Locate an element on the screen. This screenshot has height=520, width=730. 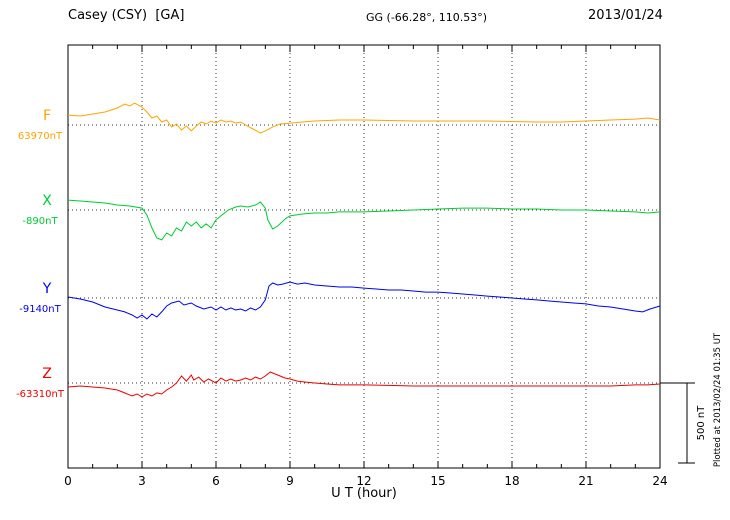
x-tick-label: 15 is located at coordinates (437, 481).